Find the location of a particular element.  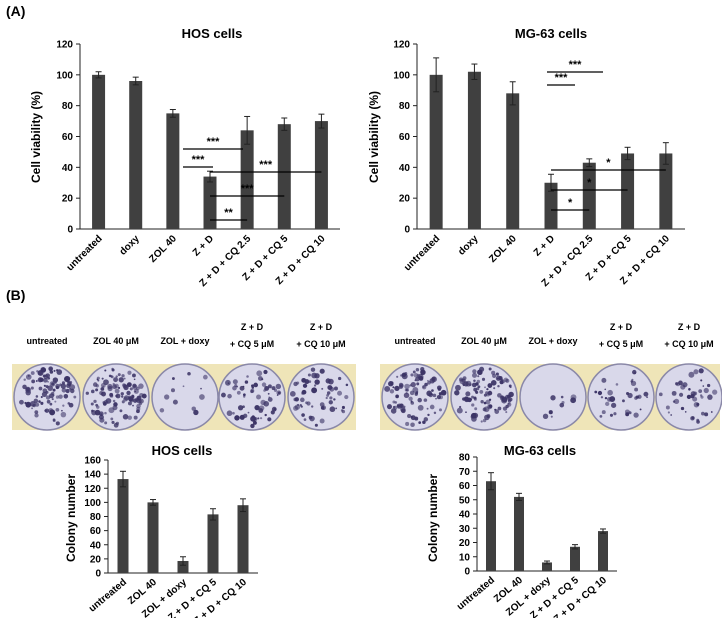

significance-label: *** is located at coordinates (576, 65).